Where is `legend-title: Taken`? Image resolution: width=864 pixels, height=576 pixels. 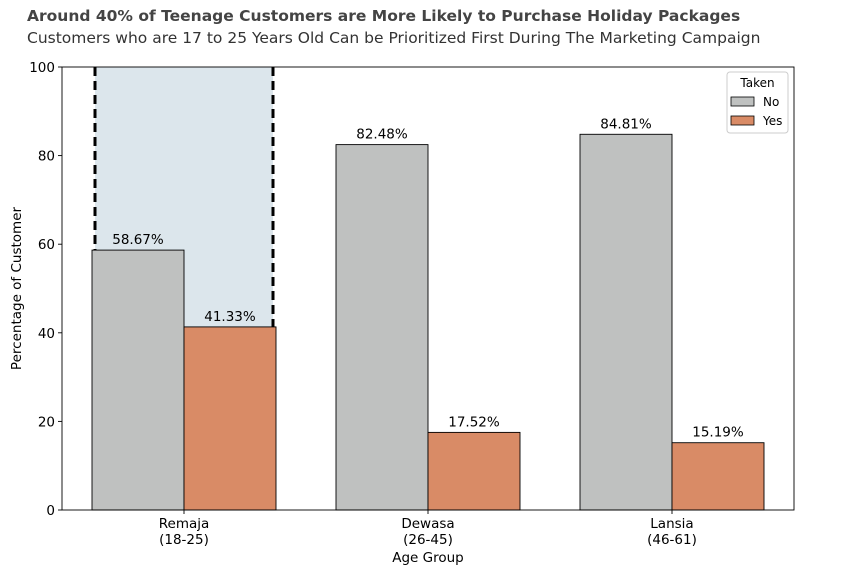
legend-title: Taken is located at coordinates (756, 83).